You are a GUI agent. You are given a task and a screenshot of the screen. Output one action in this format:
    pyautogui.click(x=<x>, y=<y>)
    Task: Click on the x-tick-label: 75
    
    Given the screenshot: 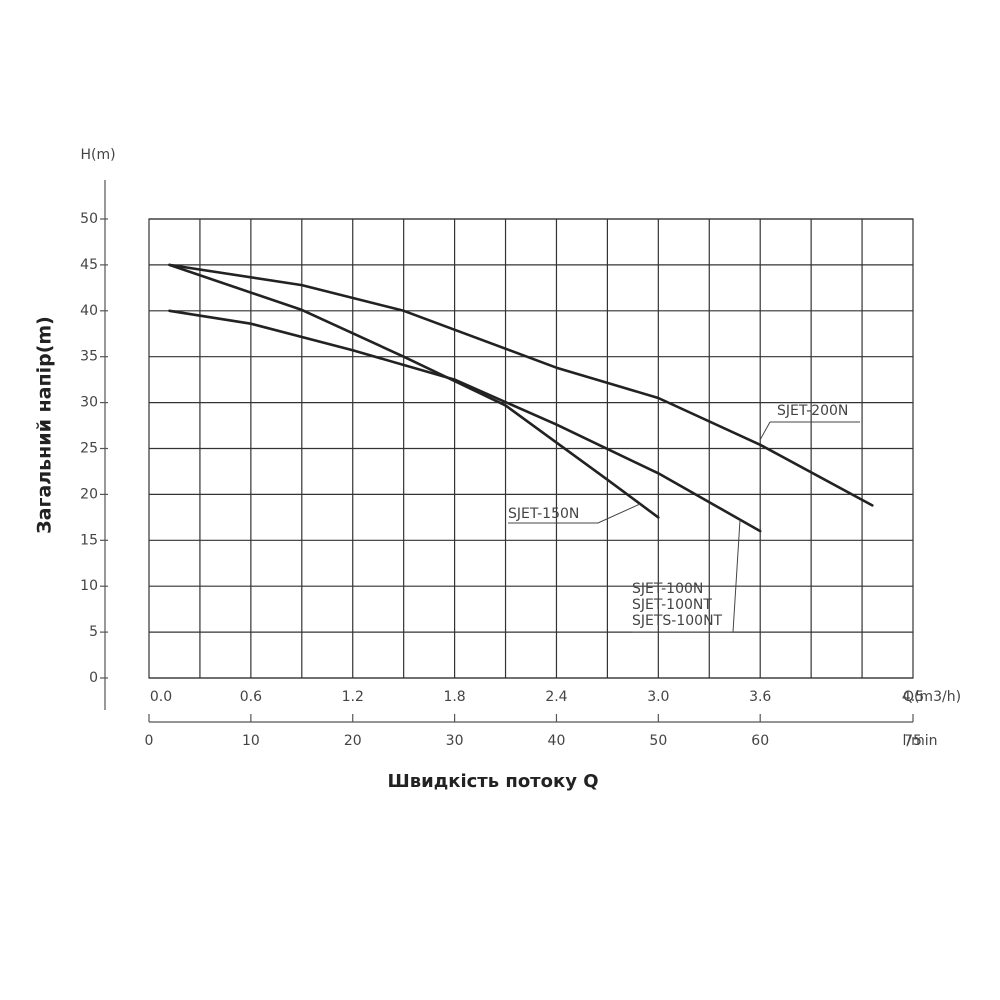 What is the action you would take?
    pyautogui.click(x=913, y=741)
    